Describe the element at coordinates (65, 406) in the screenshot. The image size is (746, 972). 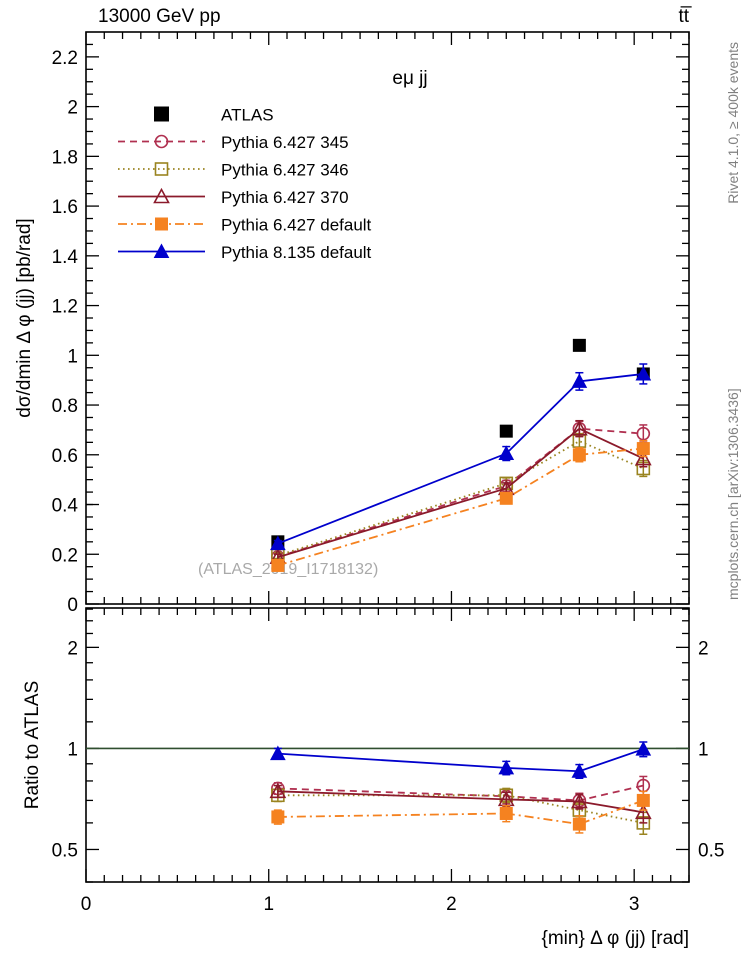
I see `main-y-tick-label: 0.8` at that location.